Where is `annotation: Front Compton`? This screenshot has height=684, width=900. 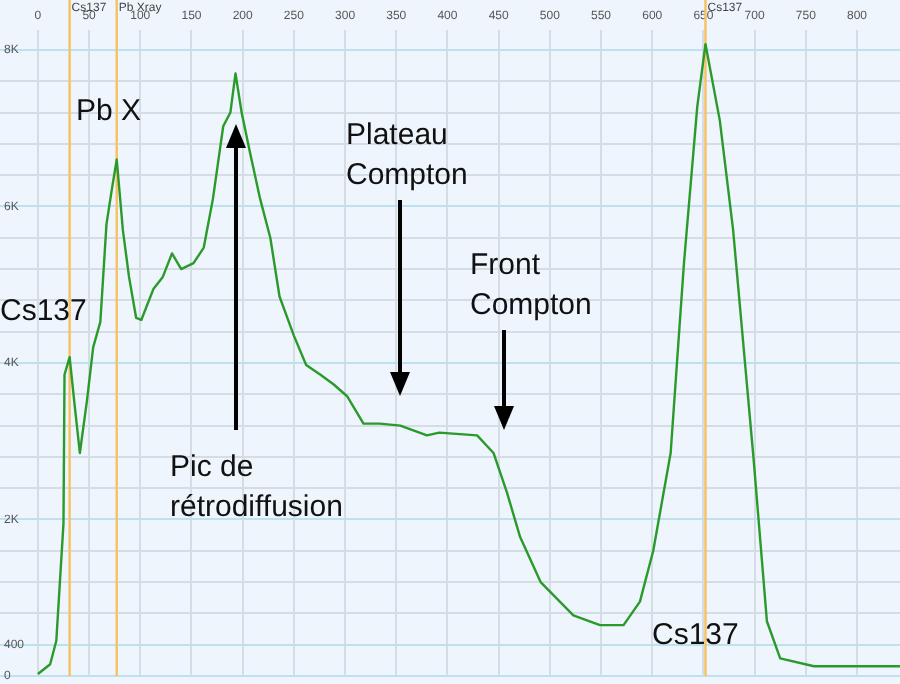
annotation: Front Compton is located at coordinates (531, 285).